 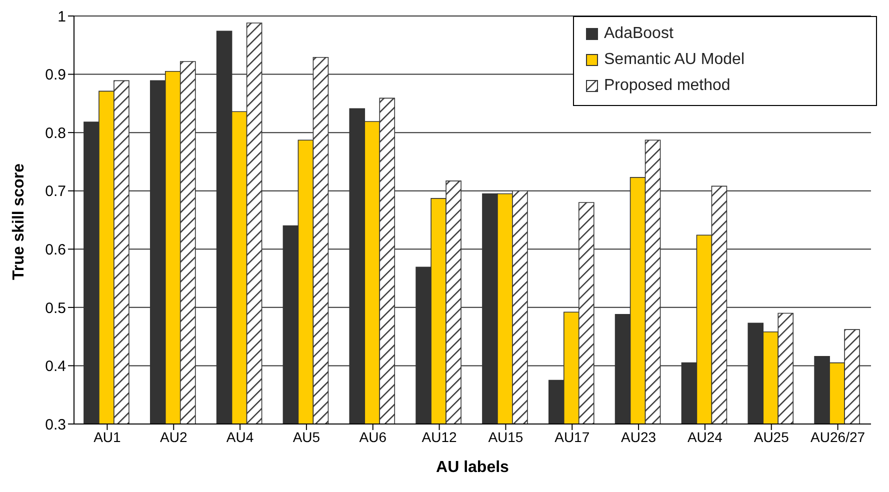 I want to click on x-tick-label: AU6, so click(x=373, y=436).